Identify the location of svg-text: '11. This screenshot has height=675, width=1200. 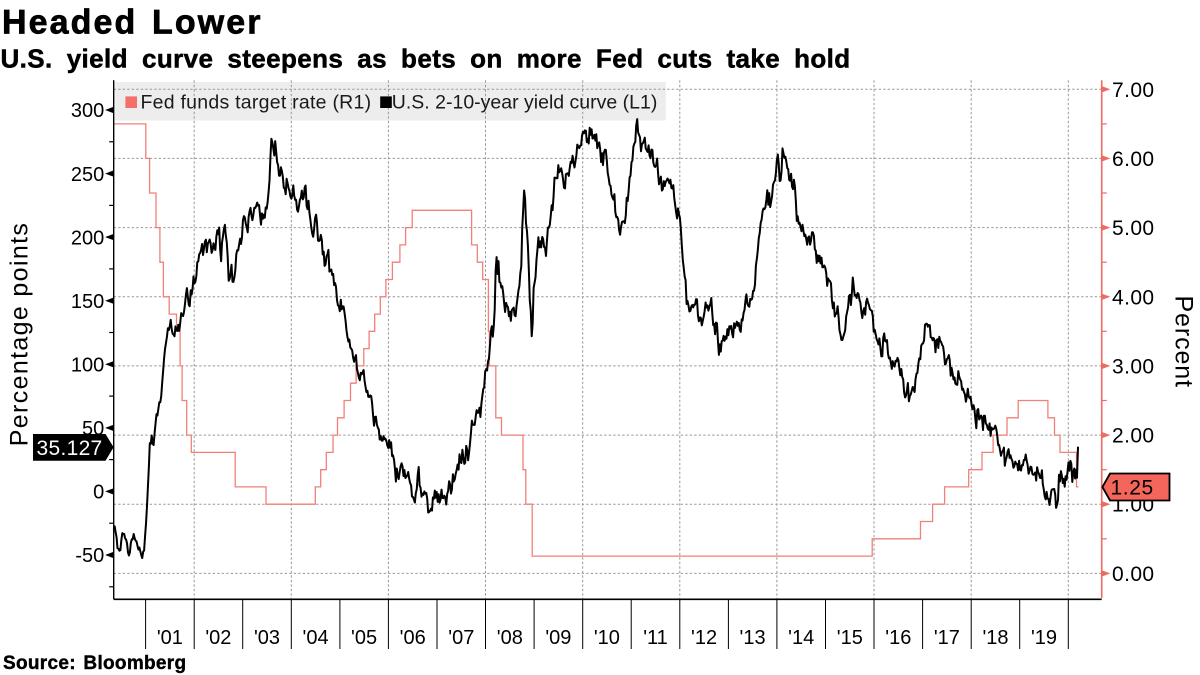
(655, 638).